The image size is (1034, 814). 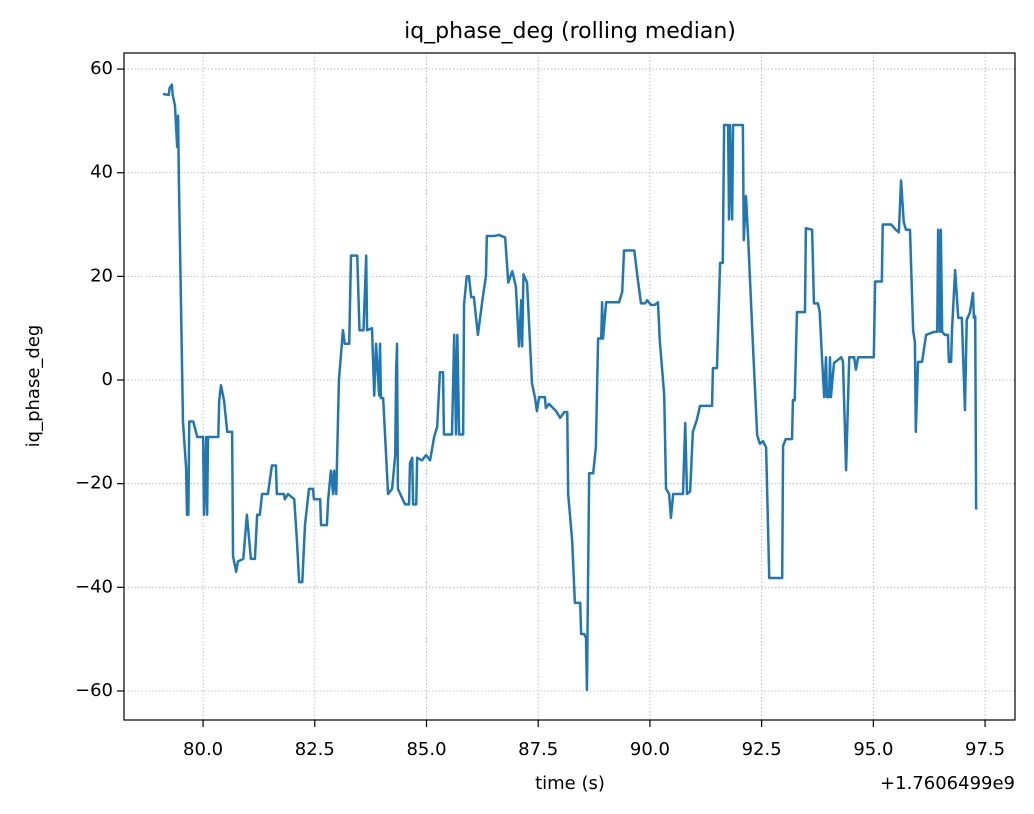 What do you see at coordinates (762, 749) in the screenshot?
I see `x-tick-label: 92.5` at bounding box center [762, 749].